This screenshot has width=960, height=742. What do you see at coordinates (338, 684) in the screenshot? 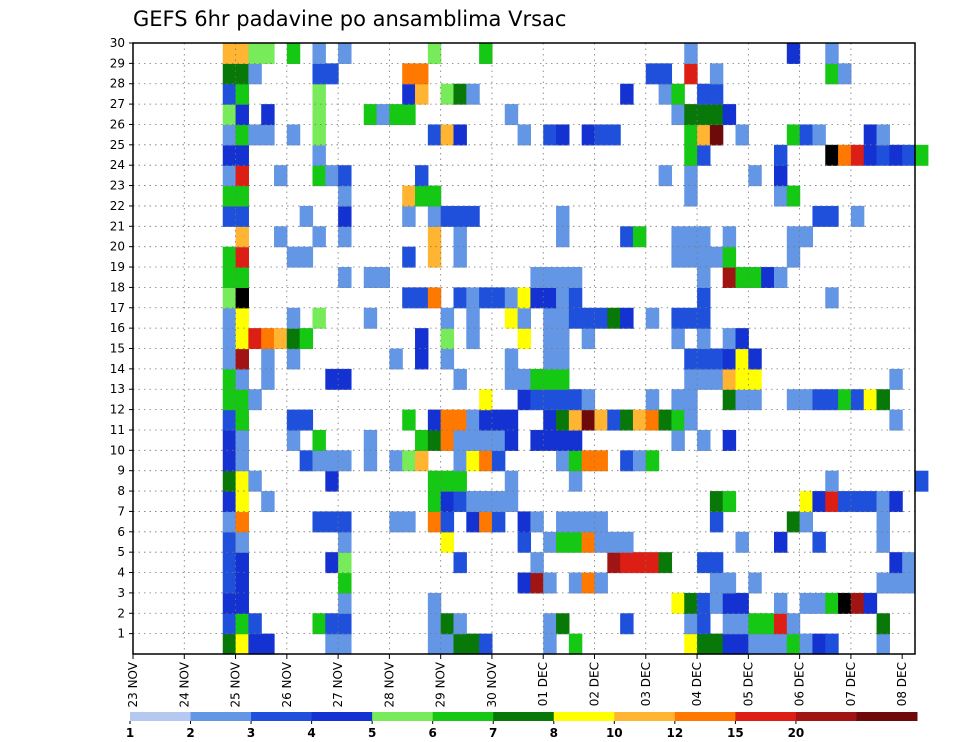
I see `x-tick-label: 27 NOV` at bounding box center [338, 684].